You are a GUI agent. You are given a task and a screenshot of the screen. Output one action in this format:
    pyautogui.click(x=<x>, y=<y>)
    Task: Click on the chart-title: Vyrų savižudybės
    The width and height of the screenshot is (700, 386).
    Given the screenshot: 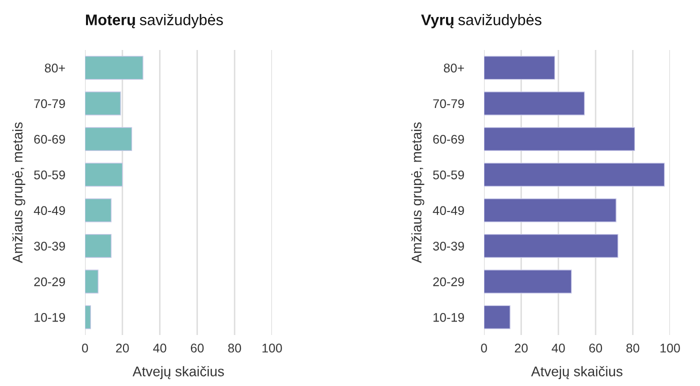 What is the action you would take?
    pyautogui.click(x=481, y=21)
    